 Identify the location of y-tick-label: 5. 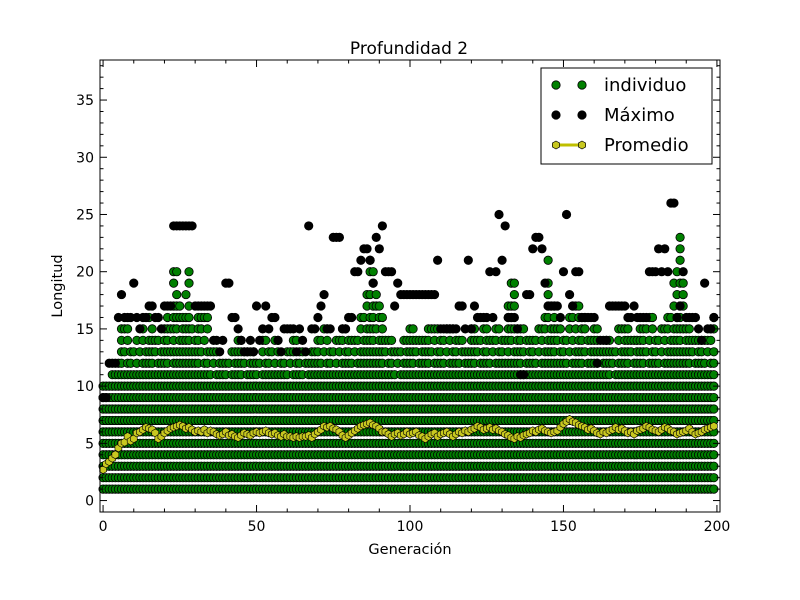
(89, 444).